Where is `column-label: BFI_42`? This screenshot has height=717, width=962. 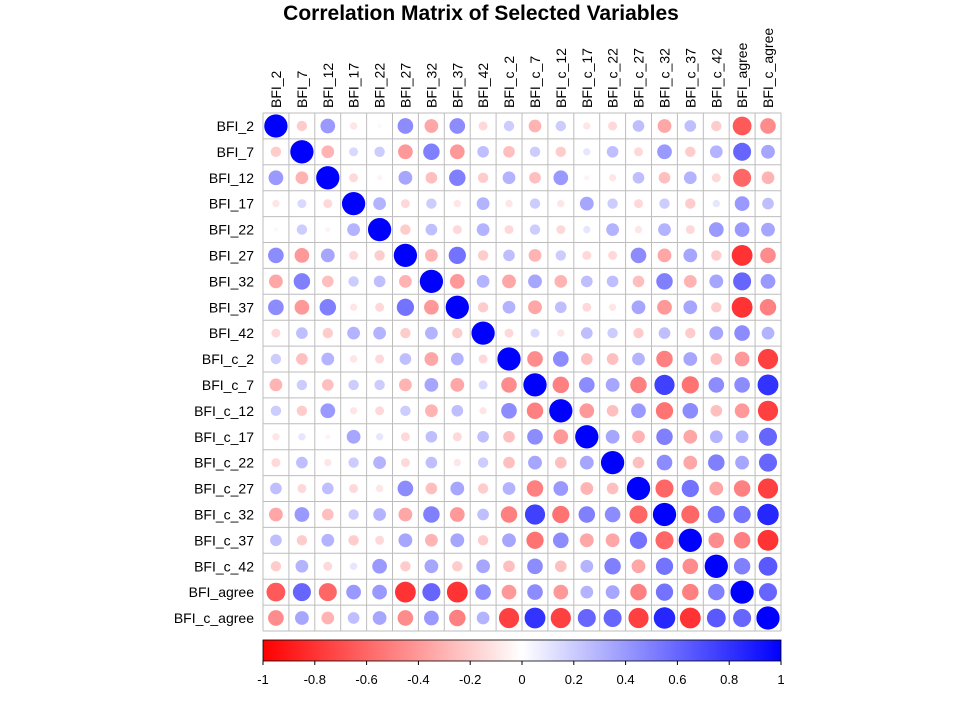 column-label: BFI_42 is located at coordinates (483, 85).